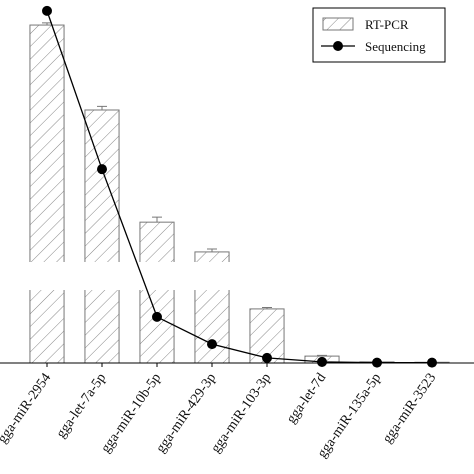 The height and width of the screenshot is (474, 474). I want to click on axis-break, so click(237, 276).